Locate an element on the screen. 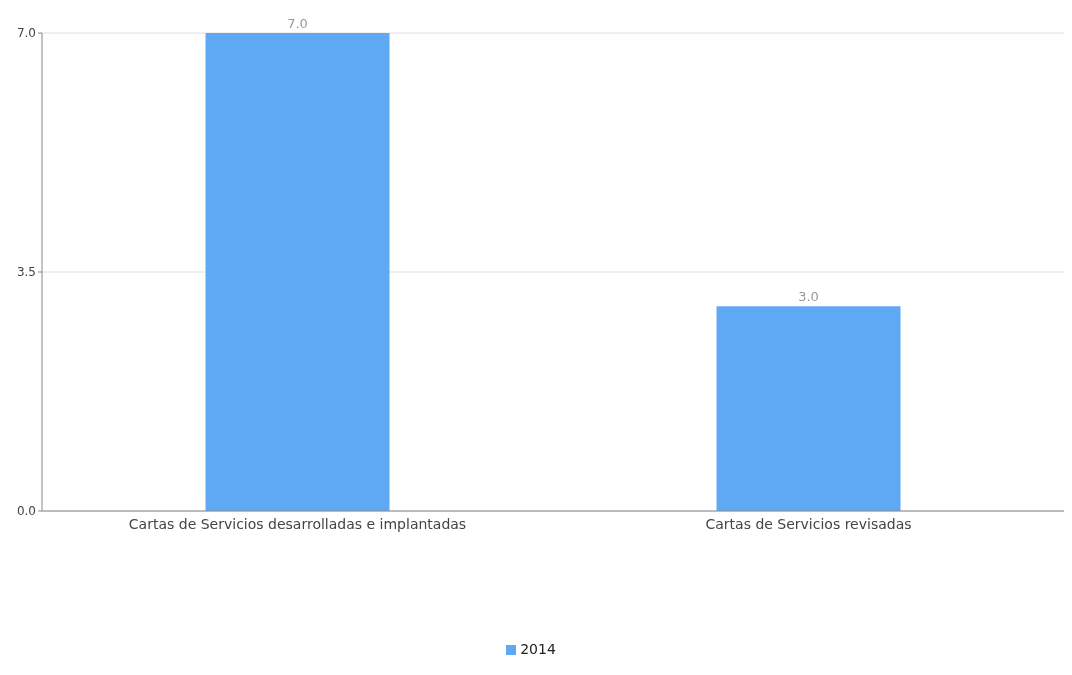  y-tick-label: 7.0 is located at coordinates (26, 33).